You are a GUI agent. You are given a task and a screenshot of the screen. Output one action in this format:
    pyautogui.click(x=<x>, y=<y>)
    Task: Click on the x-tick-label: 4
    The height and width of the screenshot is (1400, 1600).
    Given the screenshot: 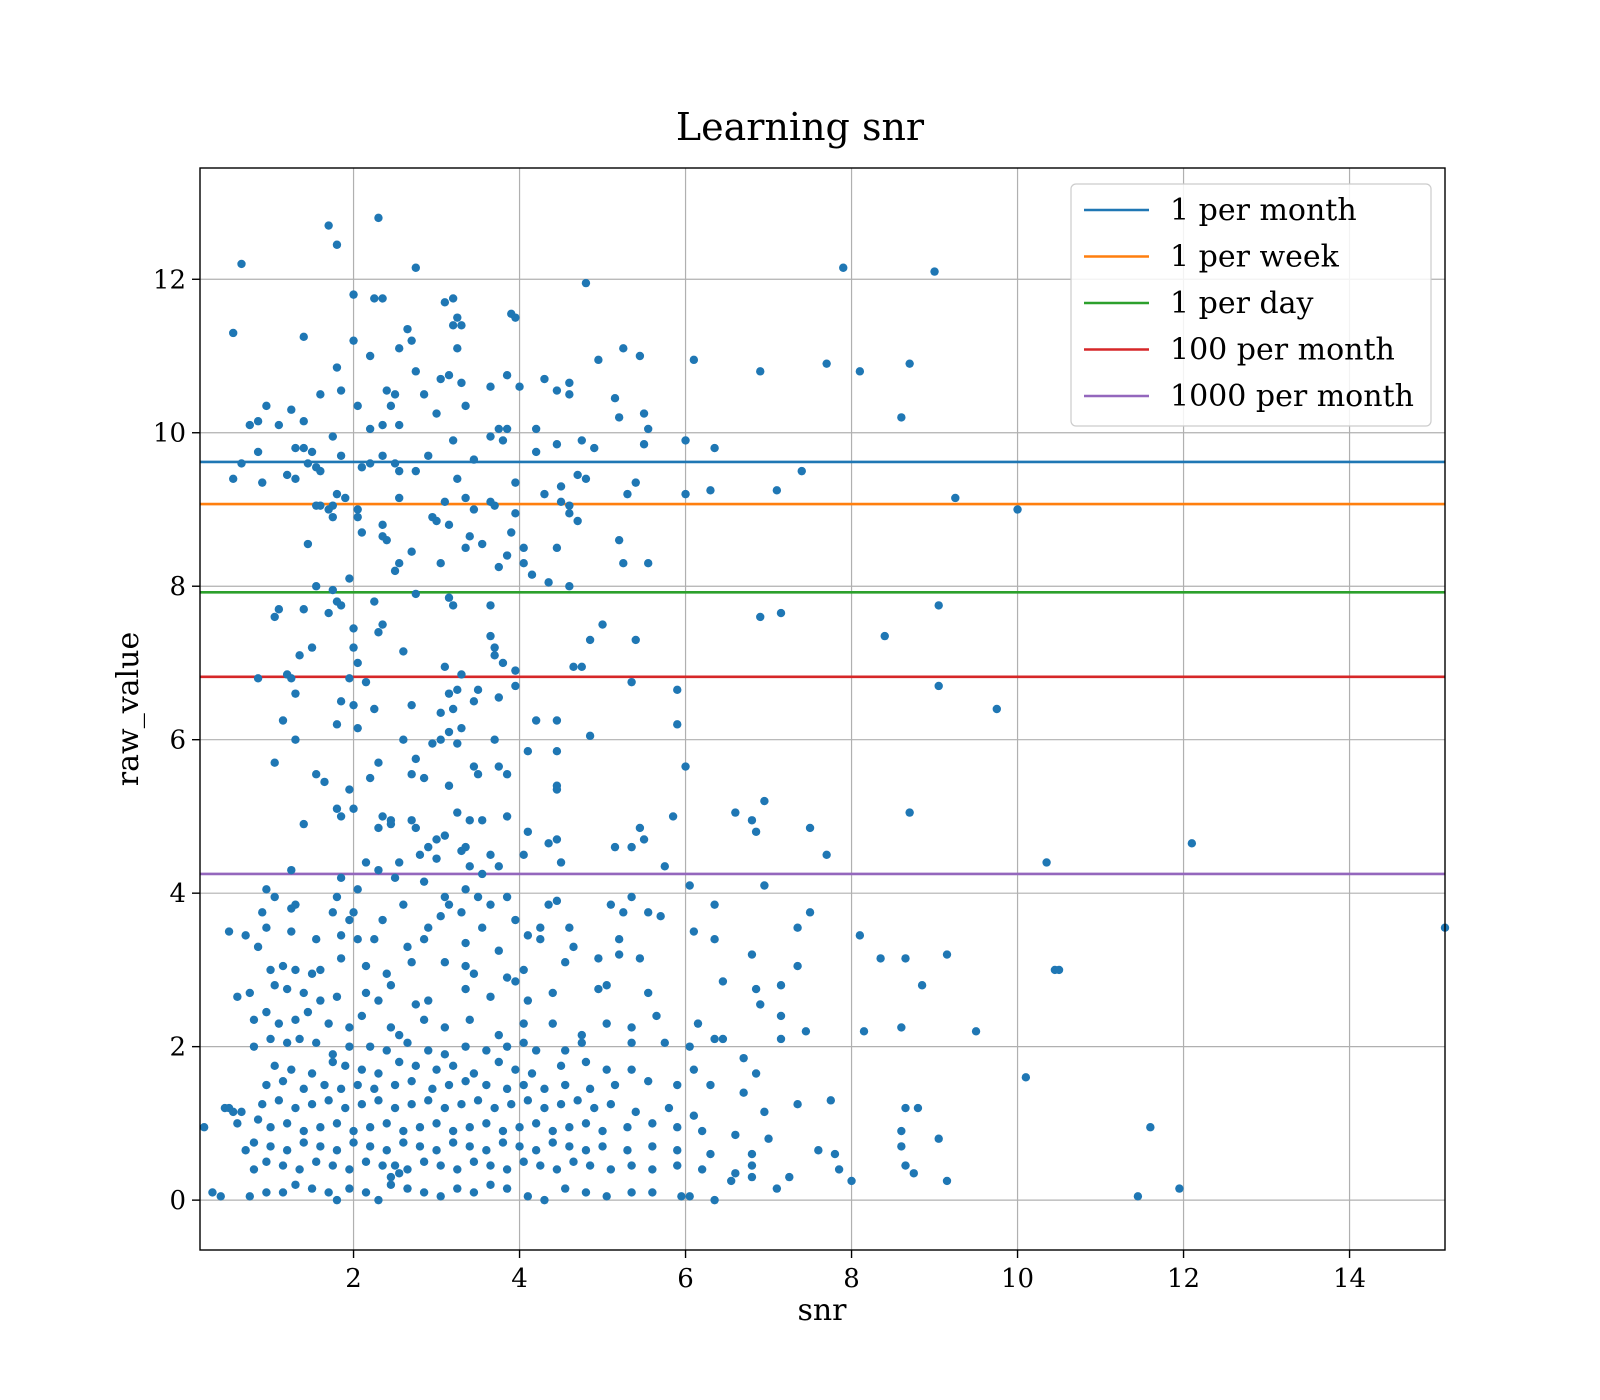 What is the action you would take?
    pyautogui.click(x=519, y=1279)
    